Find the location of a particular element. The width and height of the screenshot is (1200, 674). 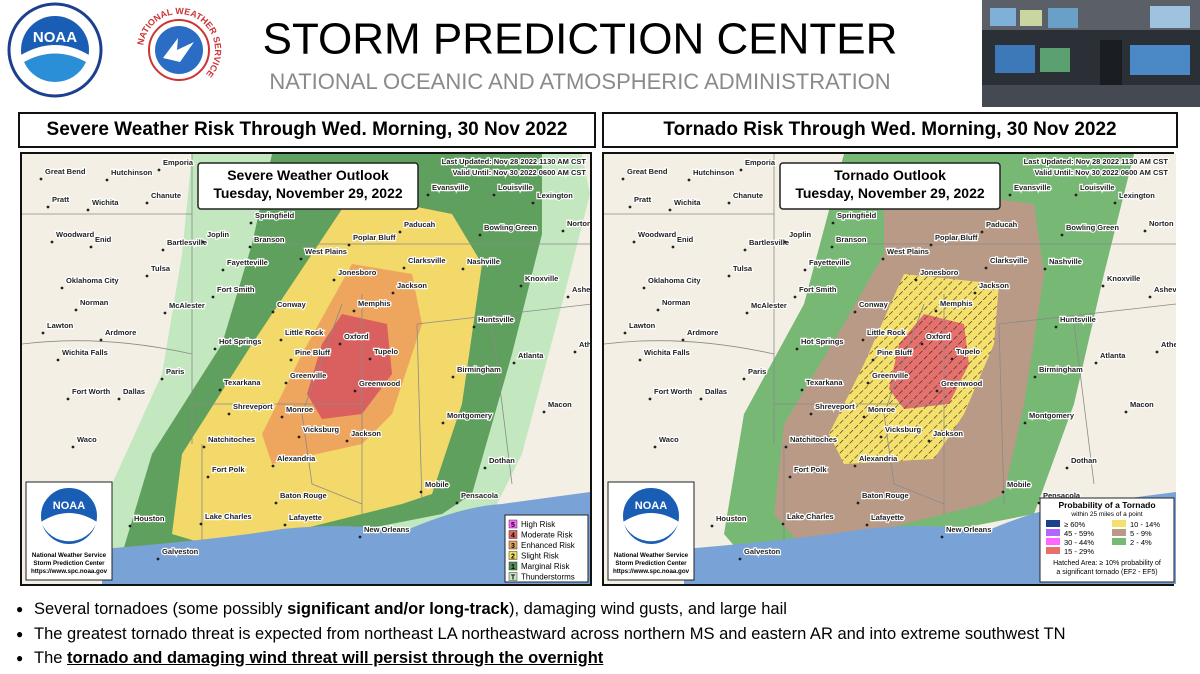

city-label: Paducah is located at coordinates (420, 224).